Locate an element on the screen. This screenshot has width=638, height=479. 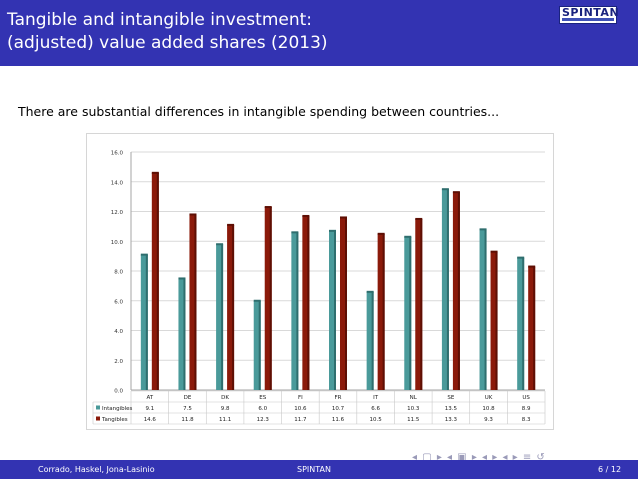
x-tick-label: FI is located at coordinates (300, 398).